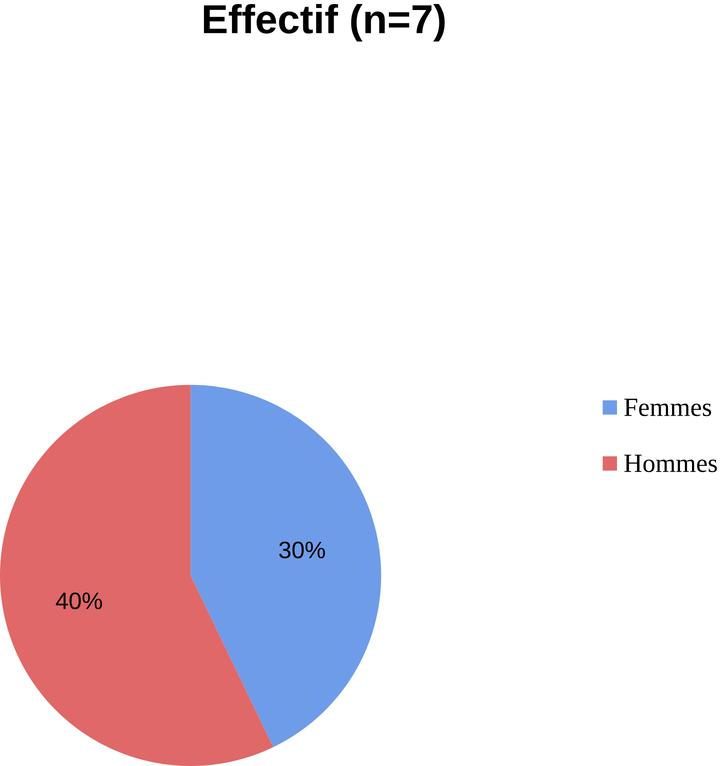 The height and width of the screenshot is (766, 722). What do you see at coordinates (302, 550) in the screenshot?
I see `data-label: 30%` at bounding box center [302, 550].